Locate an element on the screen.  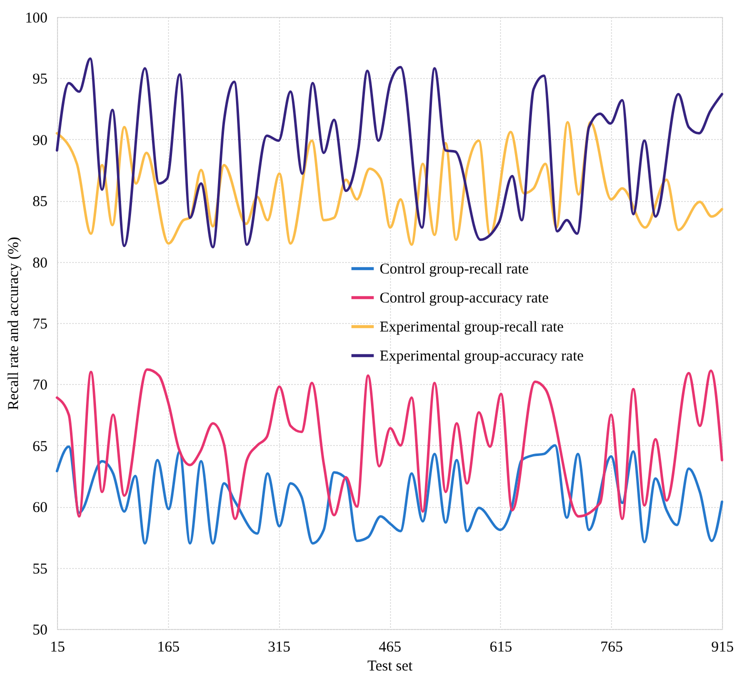
legend-label: Control group-accuracy rate is located at coordinates (465, 298).